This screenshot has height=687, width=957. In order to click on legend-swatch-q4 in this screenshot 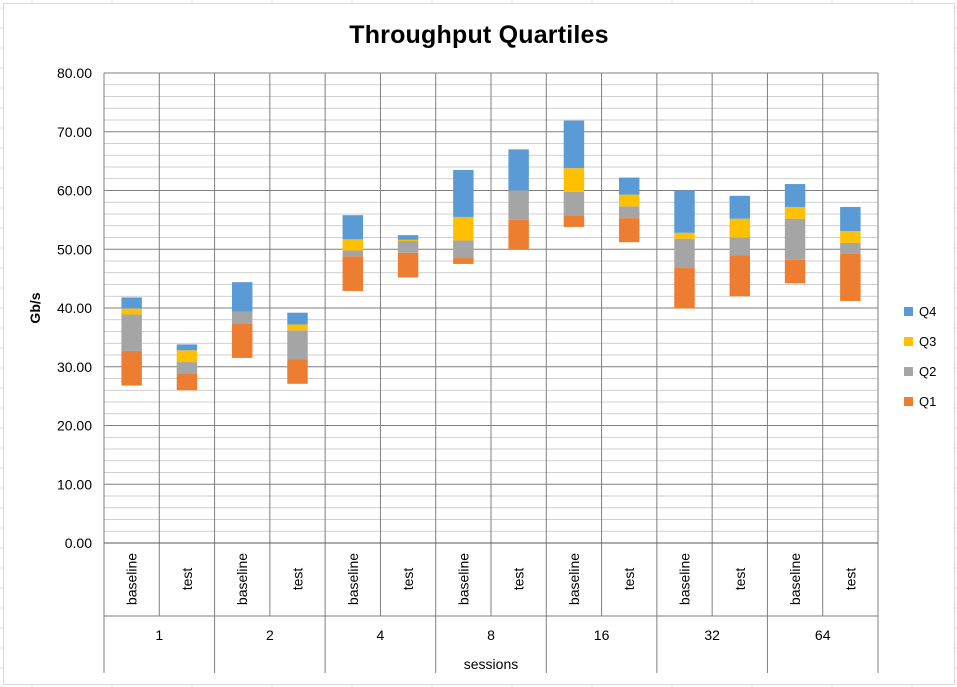, I will do `click(908, 311)`.